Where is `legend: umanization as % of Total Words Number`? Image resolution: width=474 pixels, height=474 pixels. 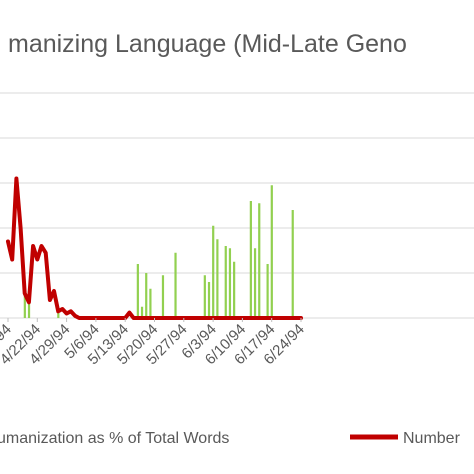 legend: umanization as % of Total Words Number is located at coordinates (230, 438).